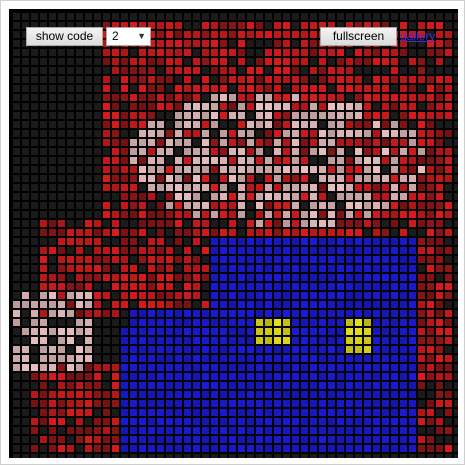 The image size is (465, 465). I want to click on mode-select: 2 ▼, so click(128, 36).